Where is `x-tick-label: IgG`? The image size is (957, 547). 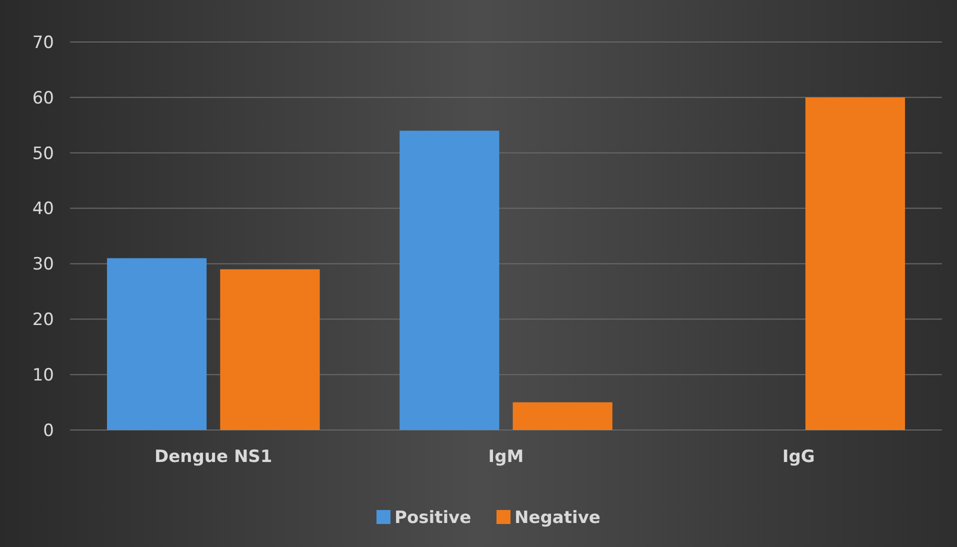 x-tick-label: IgG is located at coordinates (798, 457).